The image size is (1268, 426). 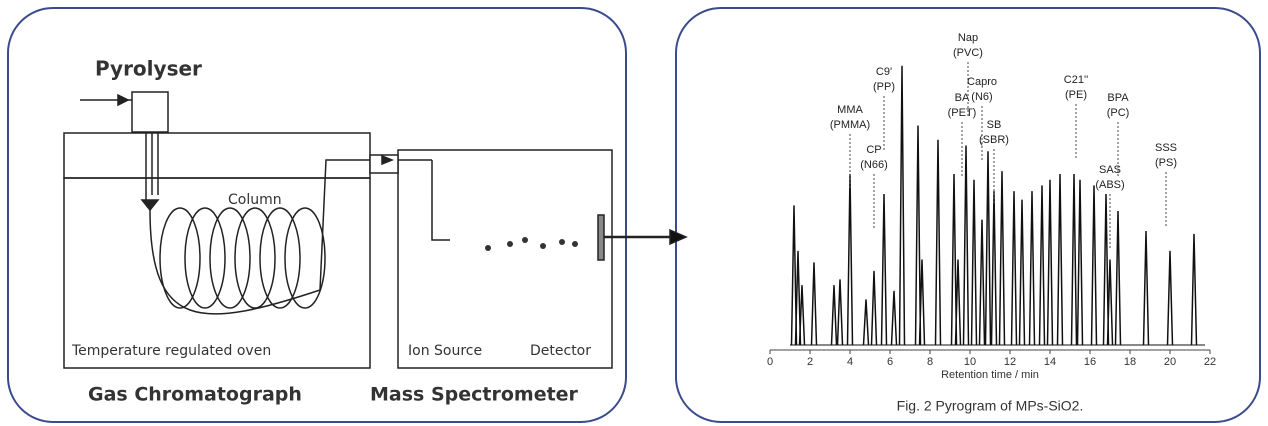 I want to click on label: Pyrolyser, so click(x=148, y=69).